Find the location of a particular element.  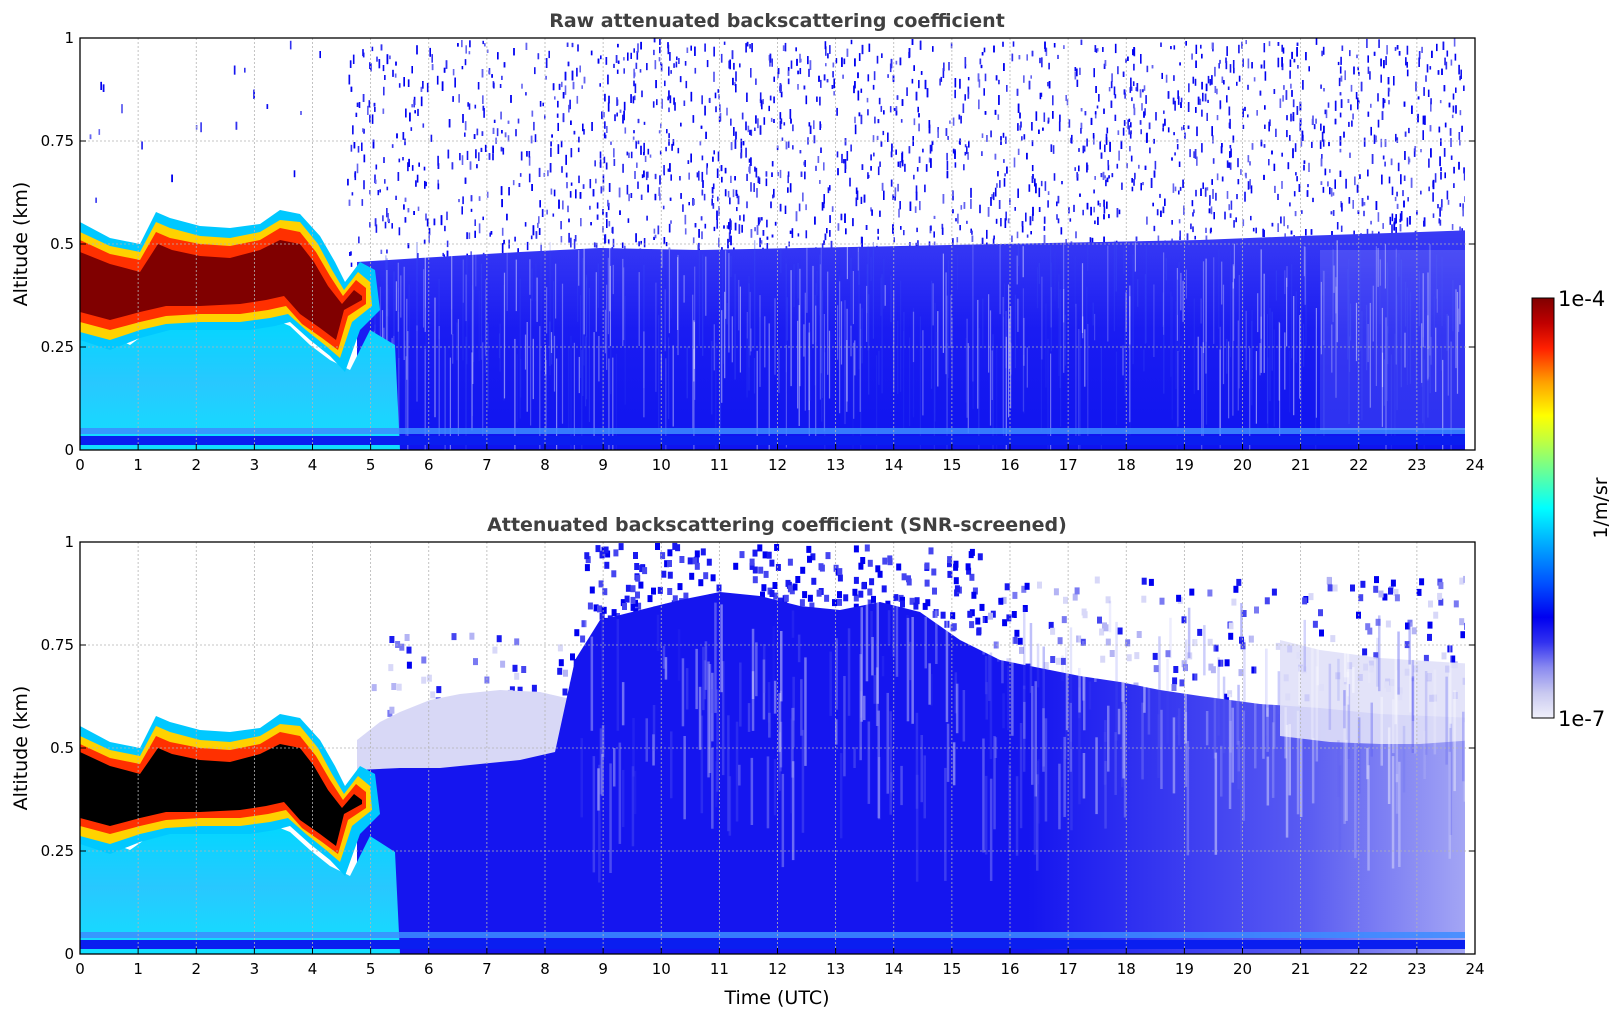

raw-xtick-label: 13 is located at coordinates (835, 465).